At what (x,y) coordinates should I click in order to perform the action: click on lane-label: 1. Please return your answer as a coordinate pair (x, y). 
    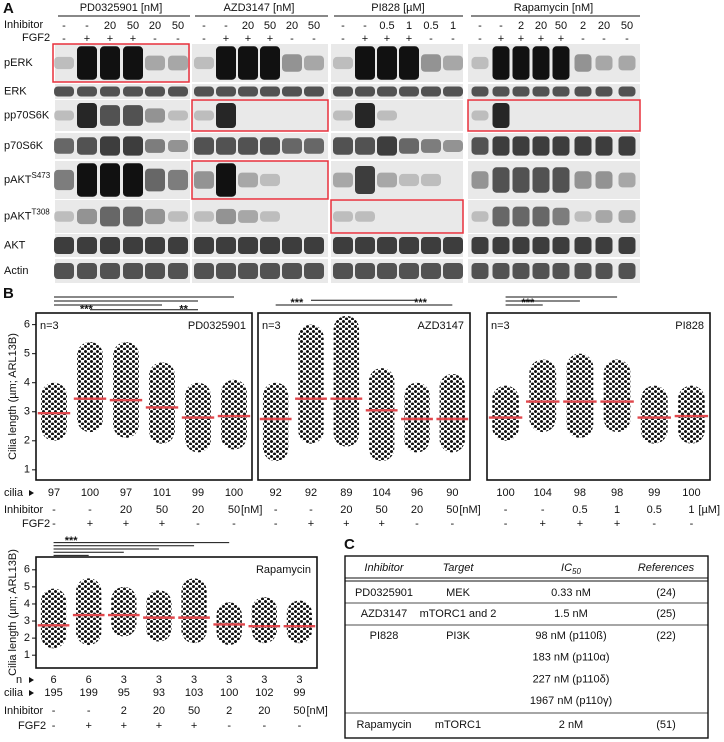
    Looking at the image, I should click on (453, 26).